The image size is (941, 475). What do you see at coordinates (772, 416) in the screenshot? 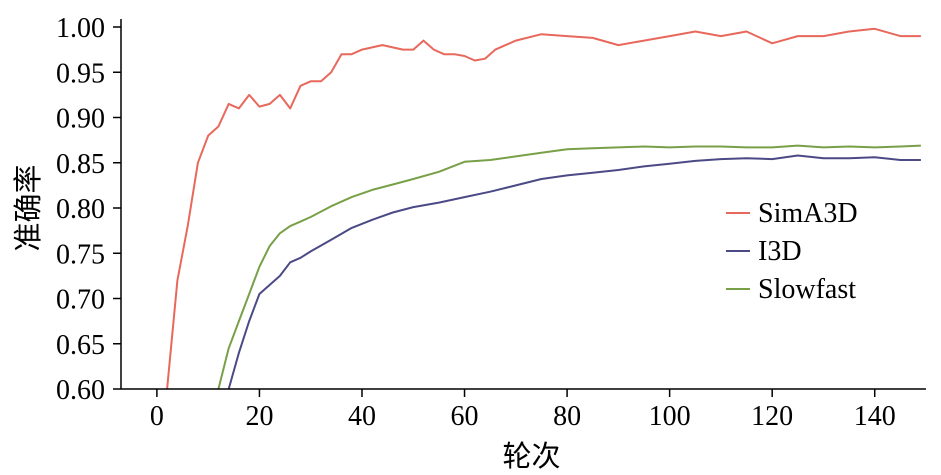
I see `x-tick-label: 120` at bounding box center [772, 416].